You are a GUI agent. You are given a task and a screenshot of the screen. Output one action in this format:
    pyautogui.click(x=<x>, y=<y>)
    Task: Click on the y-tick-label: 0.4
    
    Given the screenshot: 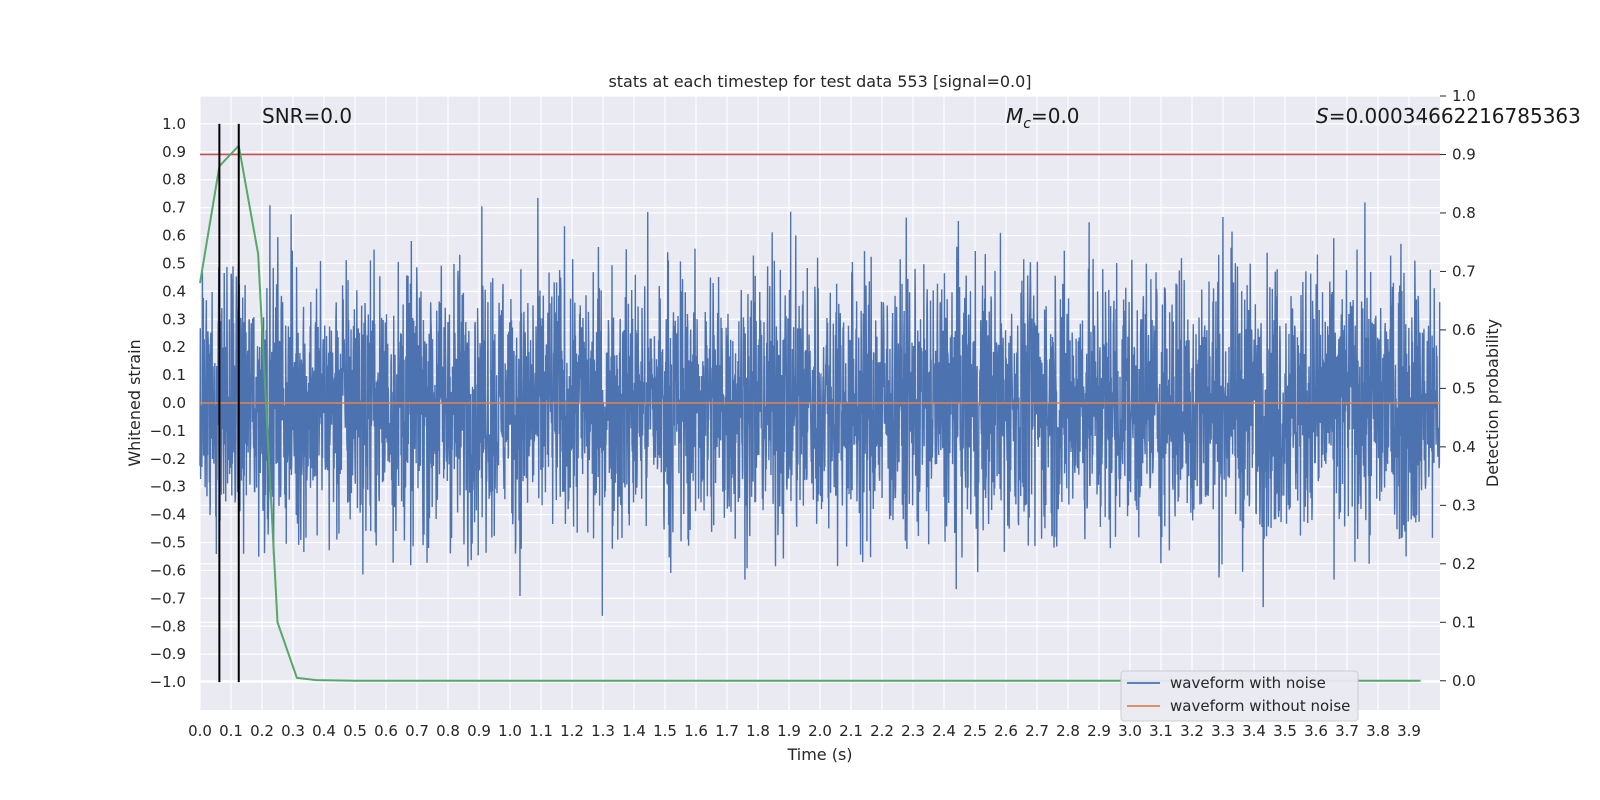 What is the action you would take?
    pyautogui.click(x=174, y=291)
    